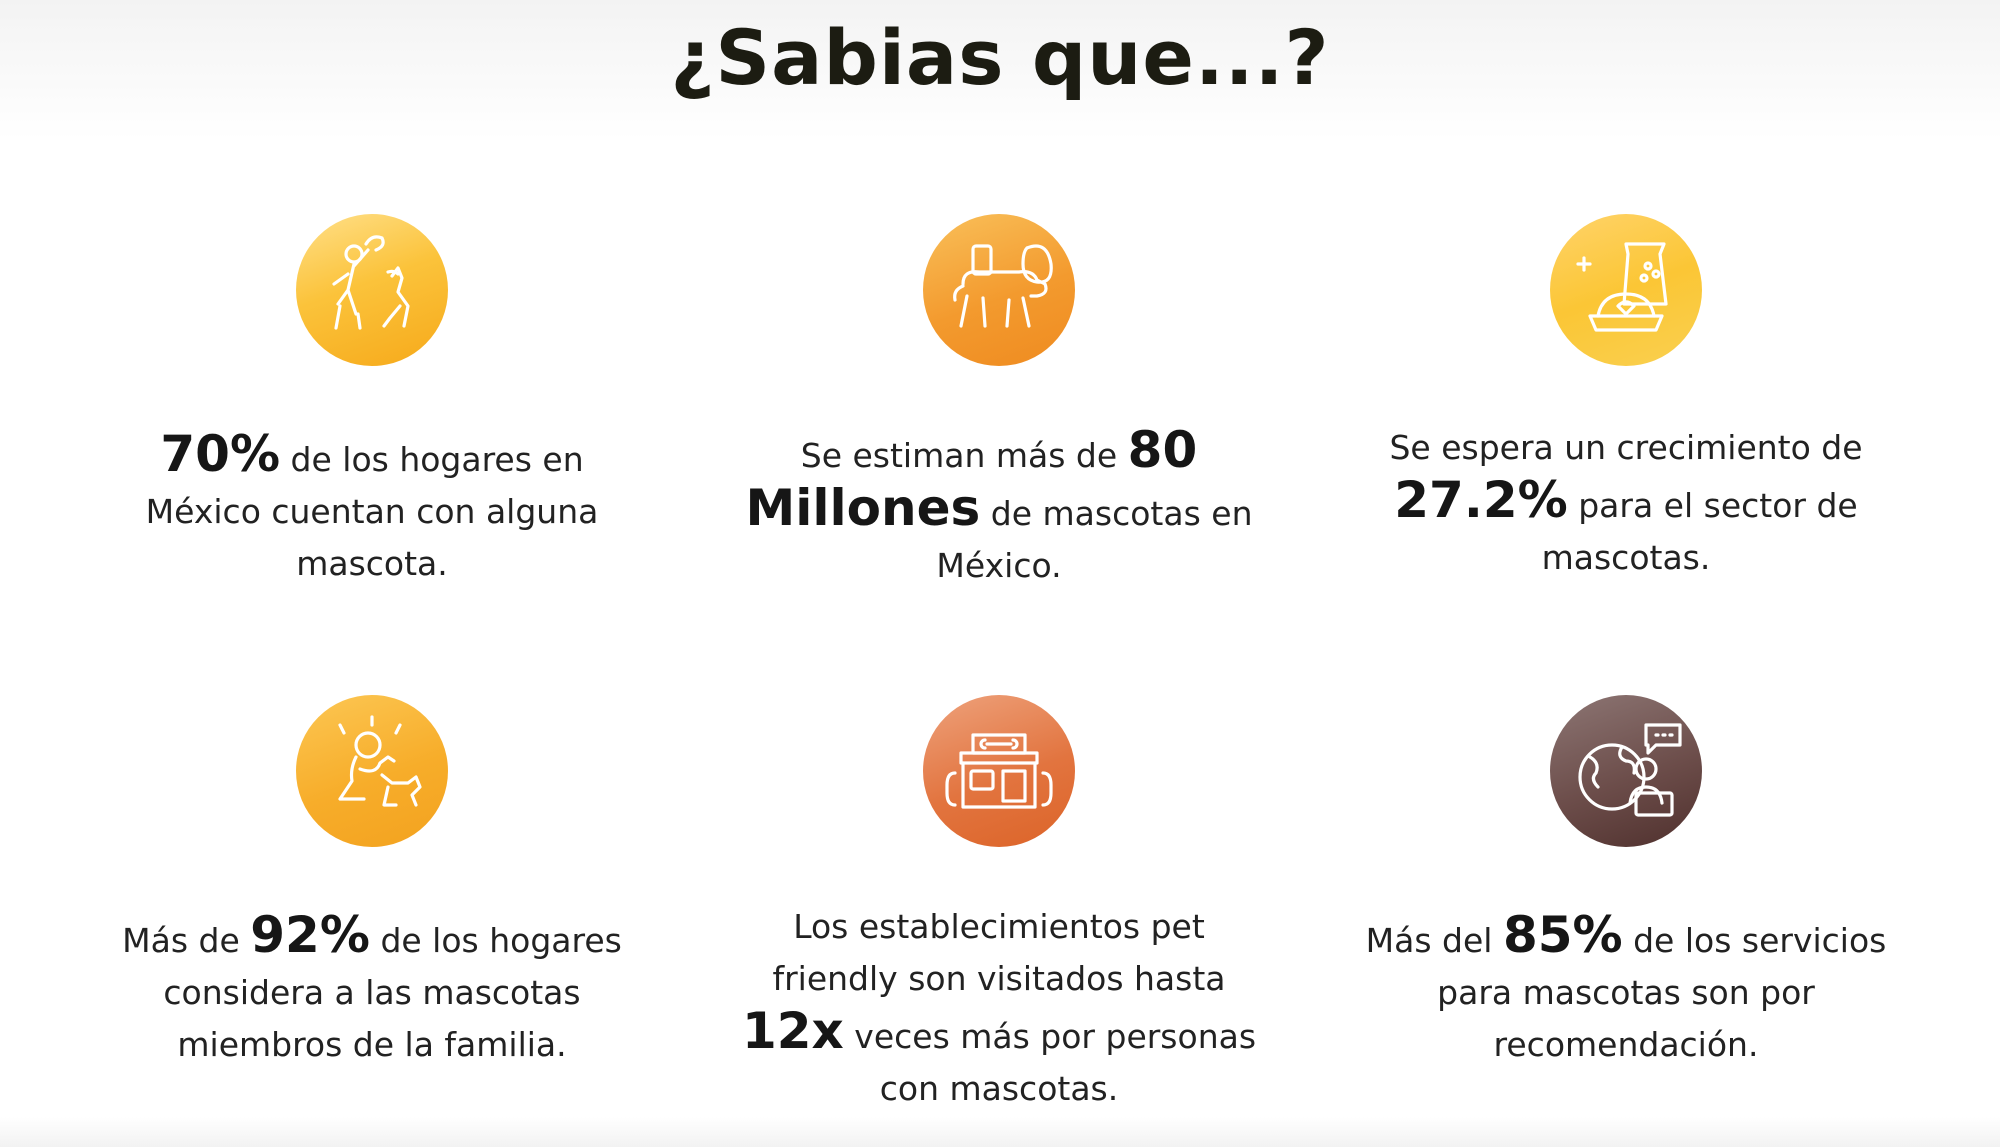  Describe the element at coordinates (1162, 450) in the screenshot. I see `highlight-number: 80` at that location.